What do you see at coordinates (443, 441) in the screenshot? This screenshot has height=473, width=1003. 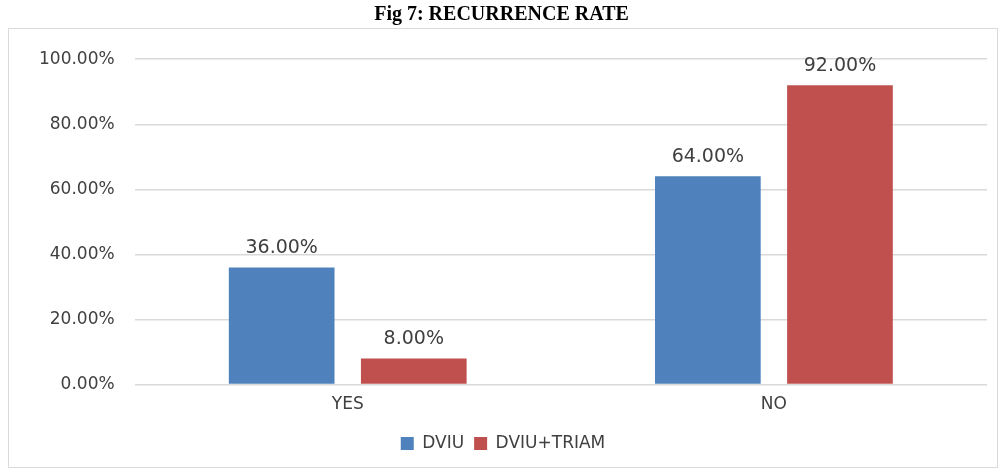 I see `legend-label: DVIU` at bounding box center [443, 441].